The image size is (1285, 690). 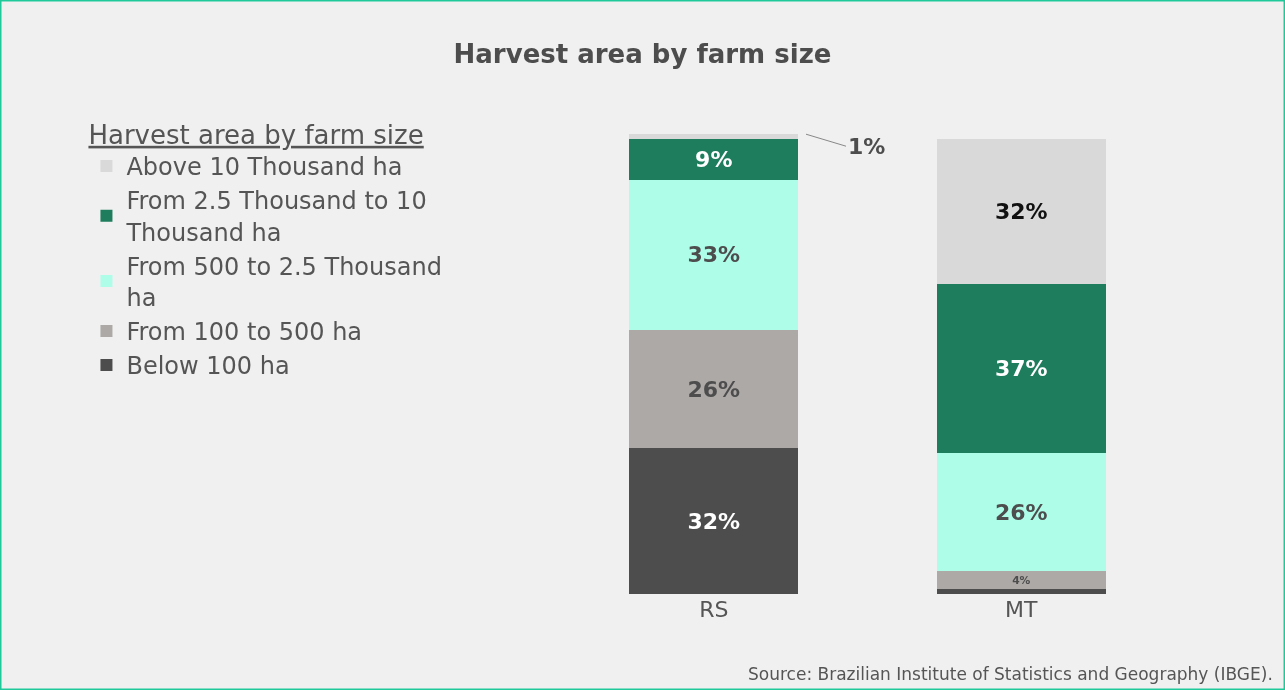 I want to click on legend-title: Harvest area by farm size, so click(x=256, y=134).